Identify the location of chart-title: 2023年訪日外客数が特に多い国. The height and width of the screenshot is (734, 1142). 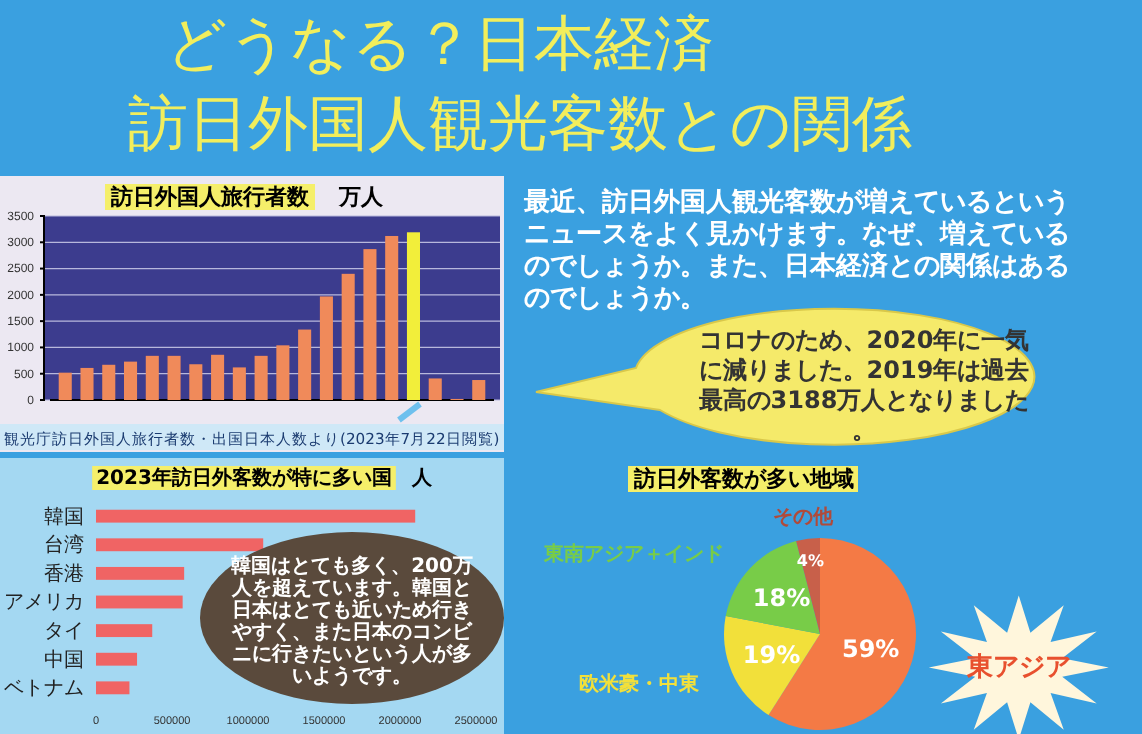
(244, 478).